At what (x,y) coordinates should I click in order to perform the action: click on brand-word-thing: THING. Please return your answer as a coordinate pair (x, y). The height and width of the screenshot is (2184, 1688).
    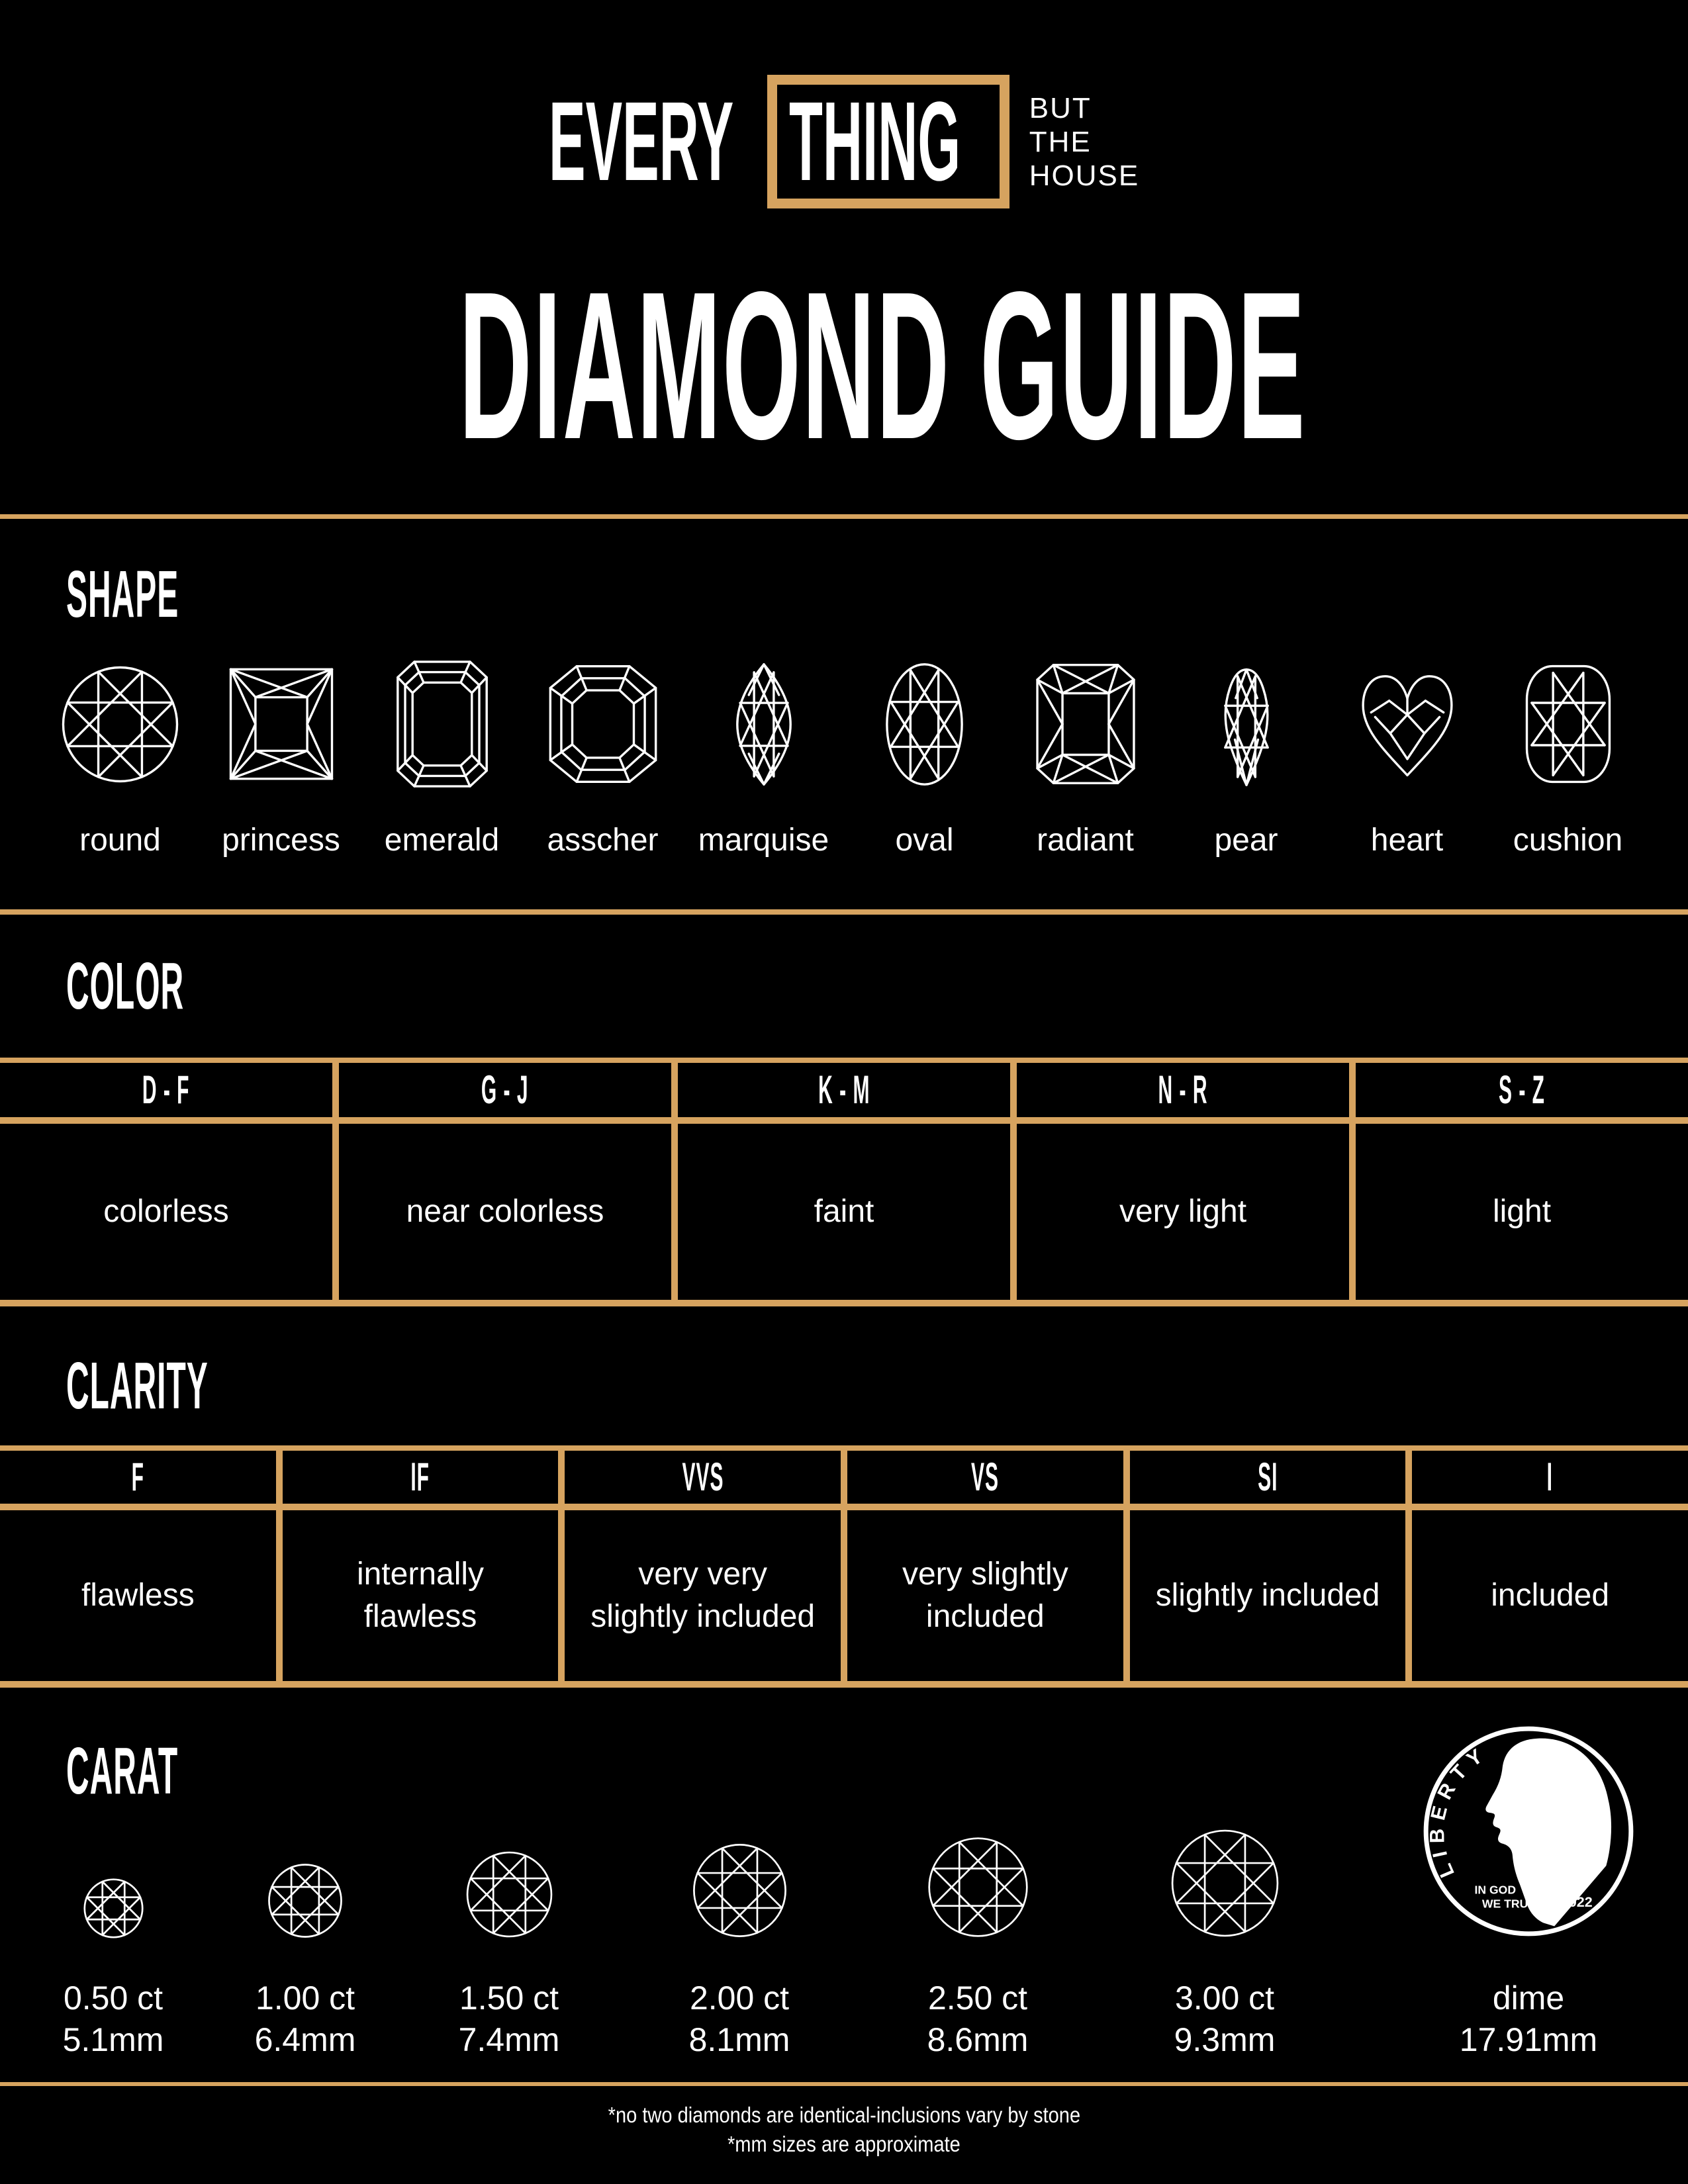
    Looking at the image, I should click on (888, 141).